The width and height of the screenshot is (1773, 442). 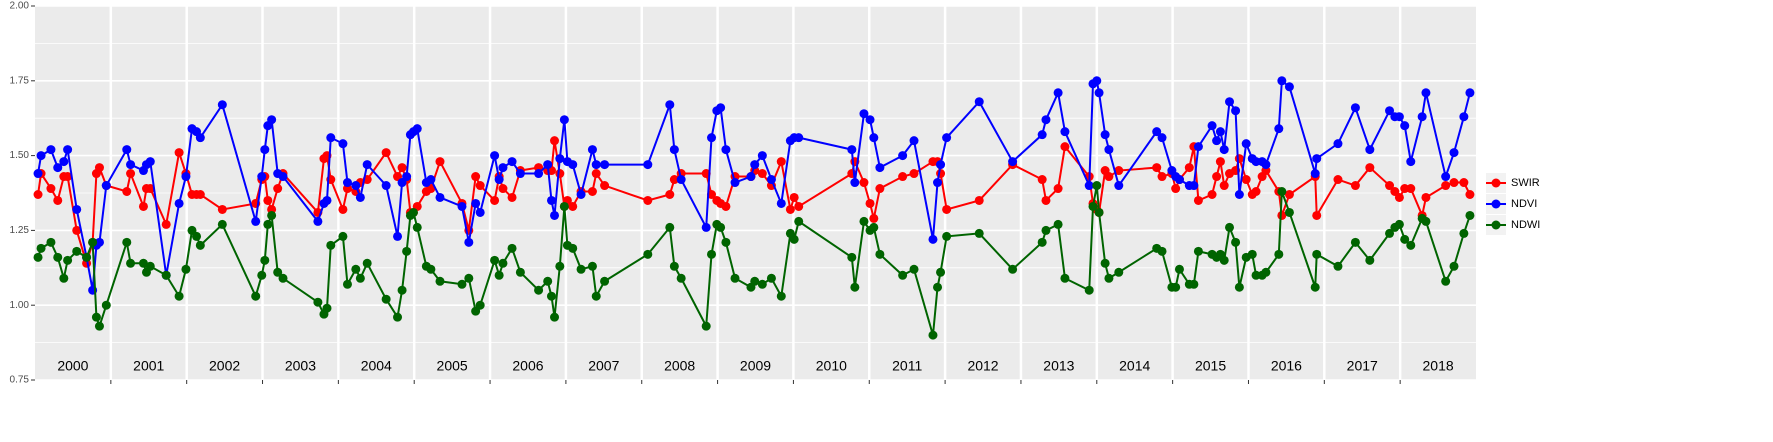 I want to click on legend-label: SWIR, so click(x=1525, y=183).